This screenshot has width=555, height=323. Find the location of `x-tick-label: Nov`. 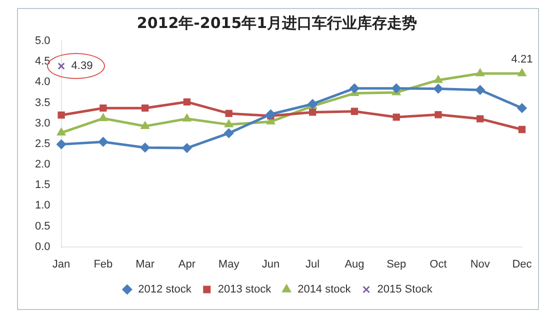

x-tick-label: Nov is located at coordinates (480, 264).